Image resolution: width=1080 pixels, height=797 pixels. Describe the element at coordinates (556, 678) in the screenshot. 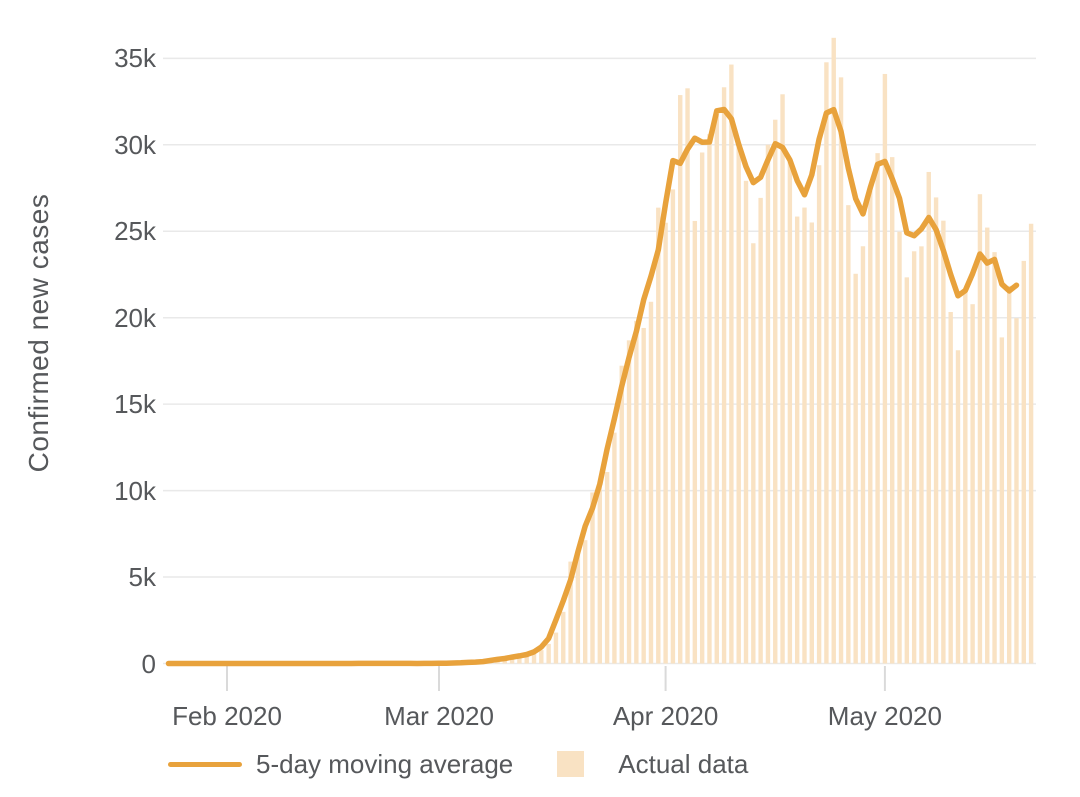

I see `x-axis-ticks` at that location.